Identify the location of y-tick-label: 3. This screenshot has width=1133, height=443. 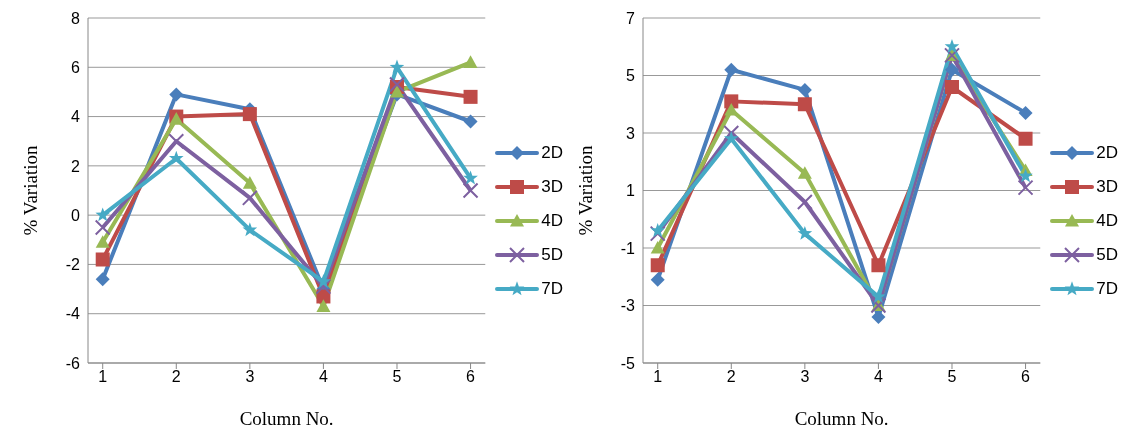
(631, 133).